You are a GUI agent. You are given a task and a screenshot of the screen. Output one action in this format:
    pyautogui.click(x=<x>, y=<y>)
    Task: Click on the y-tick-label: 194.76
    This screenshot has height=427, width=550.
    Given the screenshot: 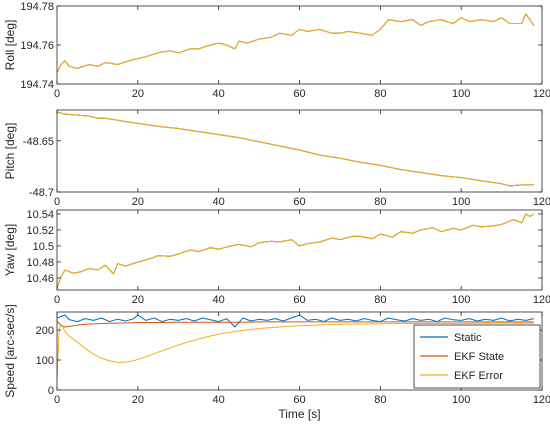 What is the action you would take?
    pyautogui.click(x=37, y=46)
    